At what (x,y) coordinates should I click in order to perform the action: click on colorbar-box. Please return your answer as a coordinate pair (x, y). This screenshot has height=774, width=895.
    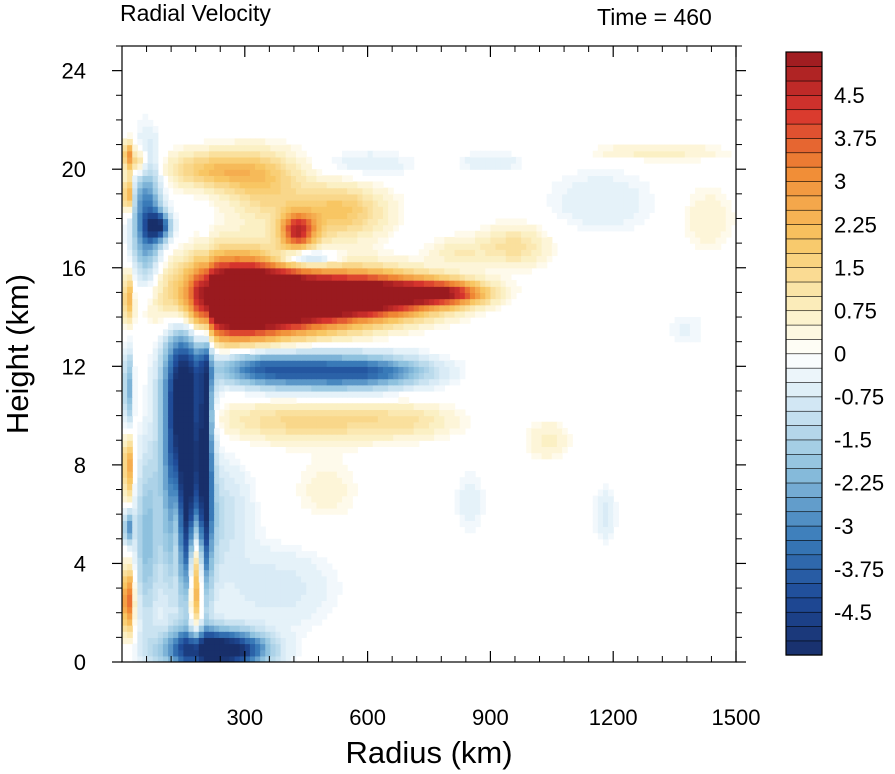
    Looking at the image, I should click on (804, 88).